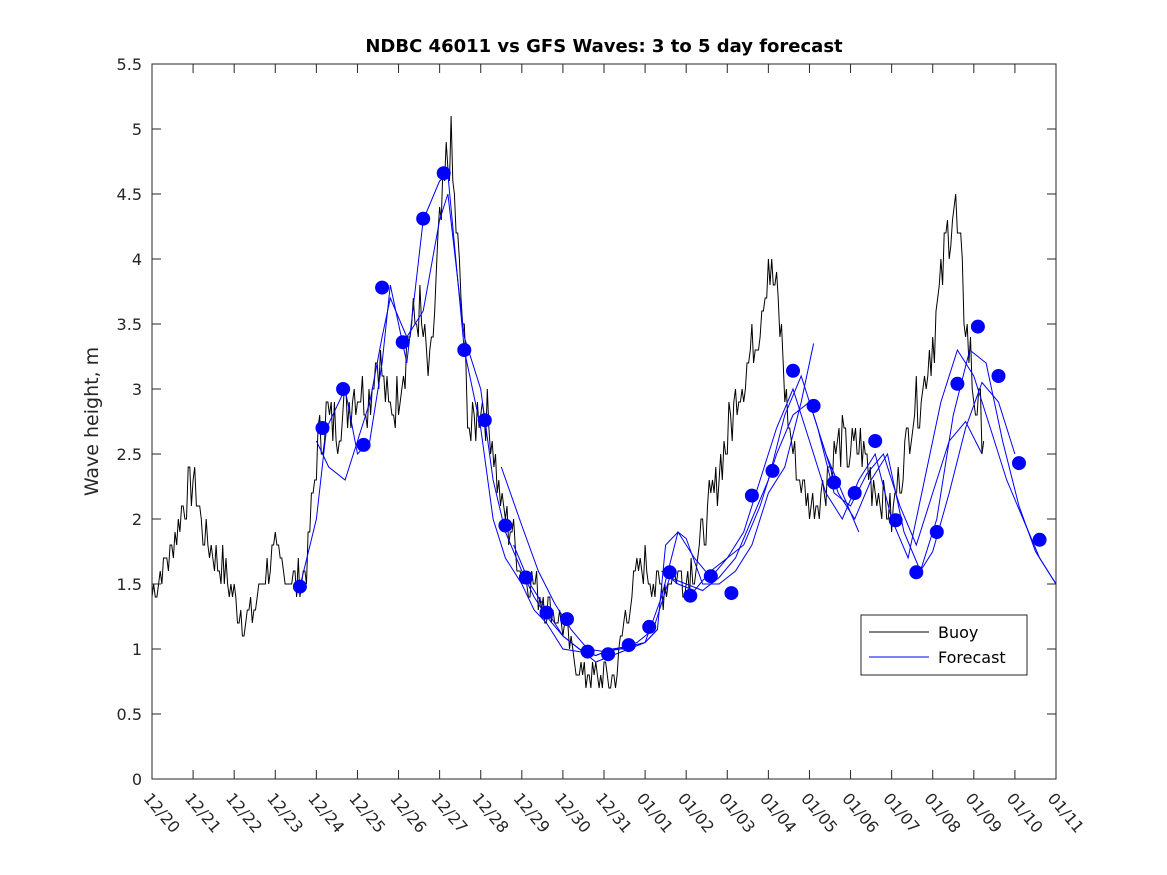 Image resolution: width=1167 pixels, height=875 pixels. What do you see at coordinates (137, 259) in the screenshot?
I see `y-tick-label: 4` at bounding box center [137, 259].